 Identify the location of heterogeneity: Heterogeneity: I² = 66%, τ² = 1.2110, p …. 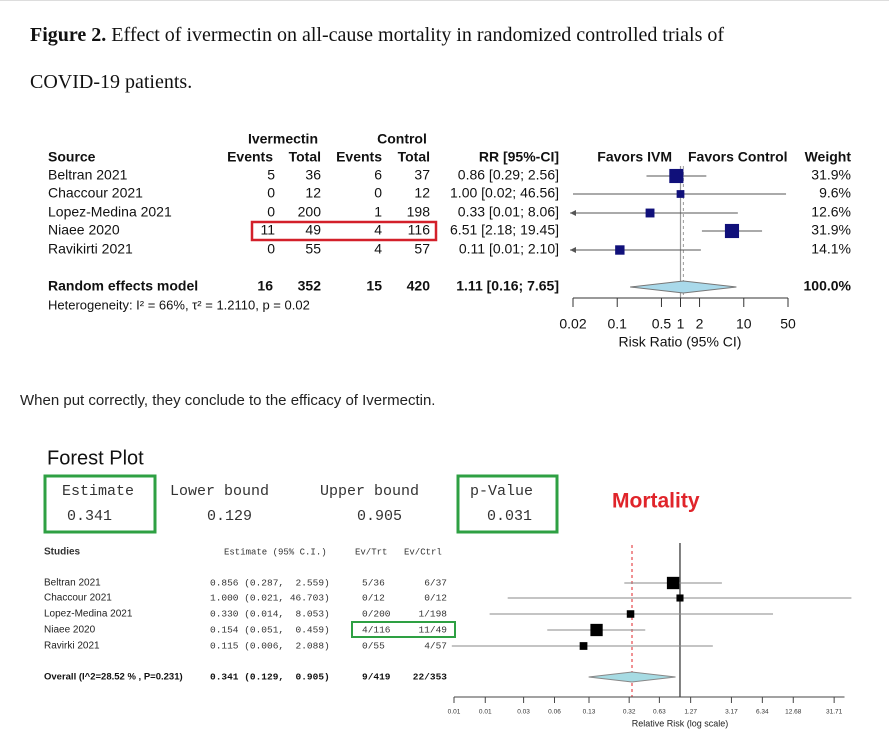
(179, 304).